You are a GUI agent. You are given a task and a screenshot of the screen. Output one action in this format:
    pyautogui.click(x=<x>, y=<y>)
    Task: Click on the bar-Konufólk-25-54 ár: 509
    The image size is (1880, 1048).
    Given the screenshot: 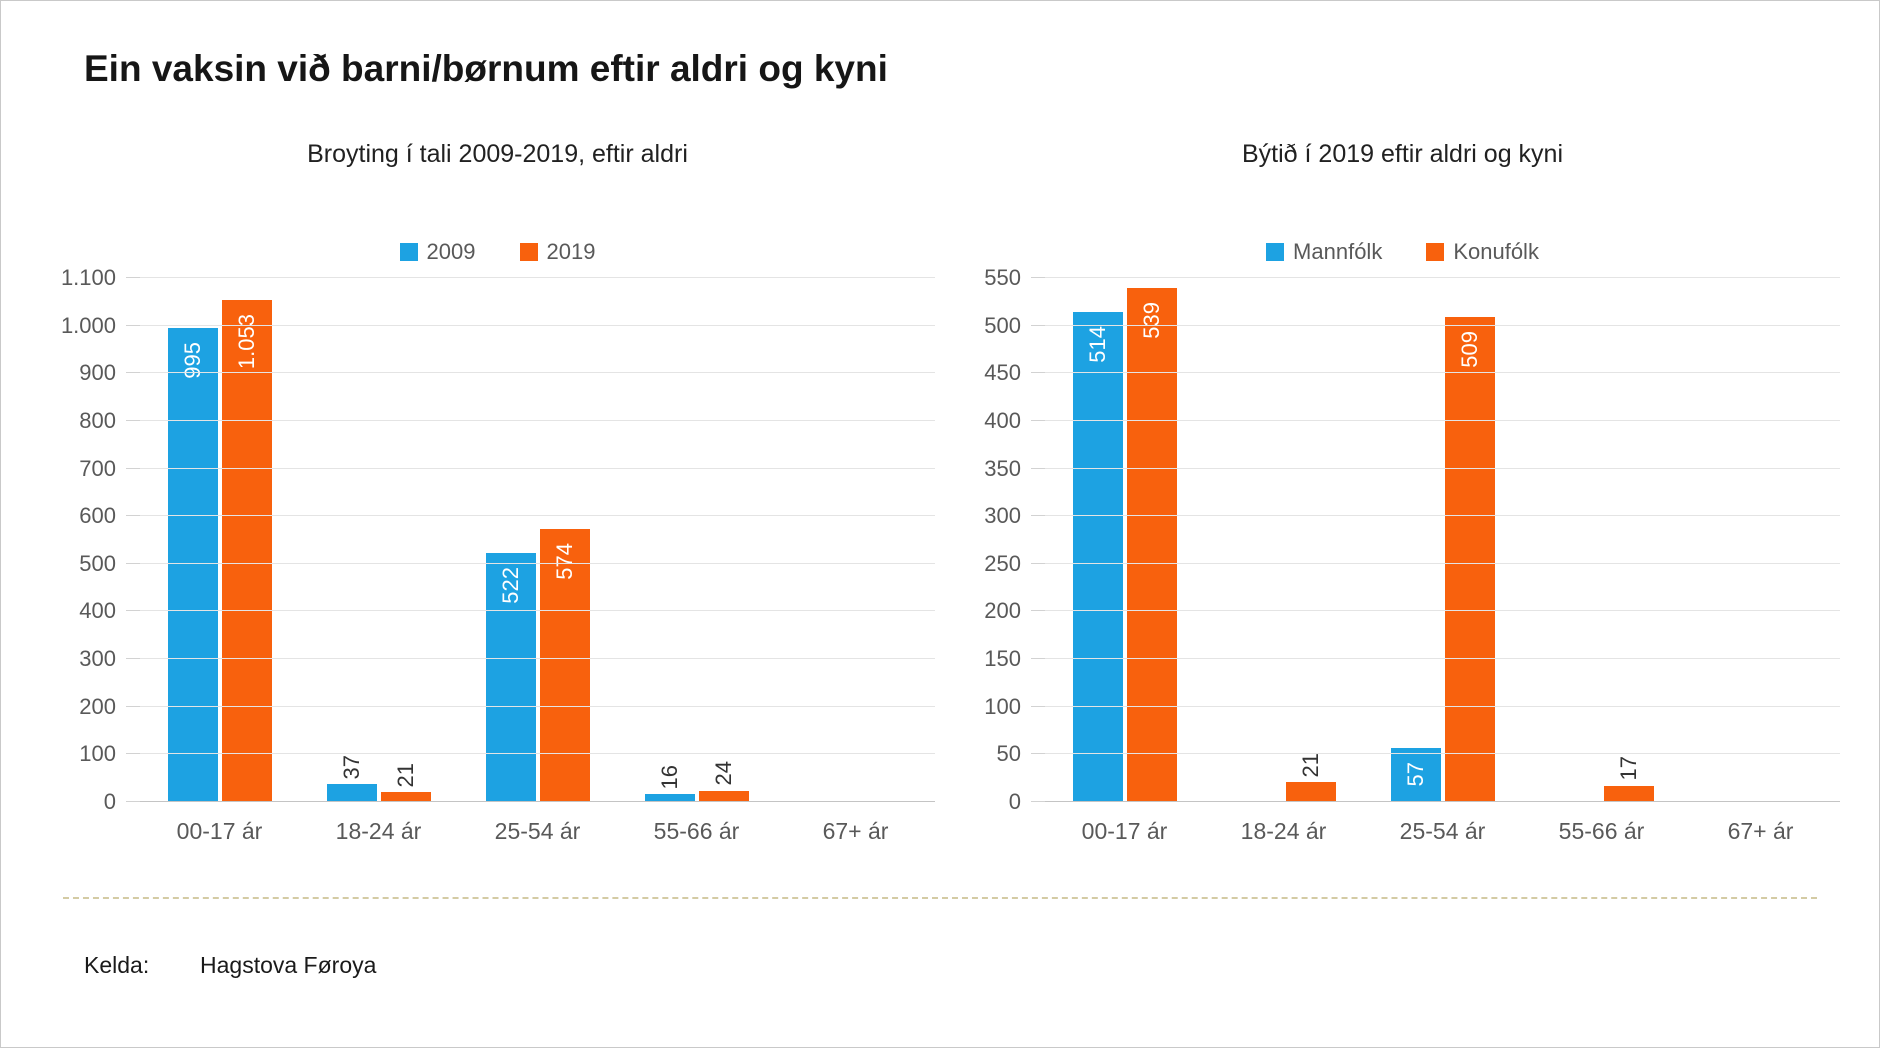 What is the action you would take?
    pyautogui.click(x=1469, y=559)
    